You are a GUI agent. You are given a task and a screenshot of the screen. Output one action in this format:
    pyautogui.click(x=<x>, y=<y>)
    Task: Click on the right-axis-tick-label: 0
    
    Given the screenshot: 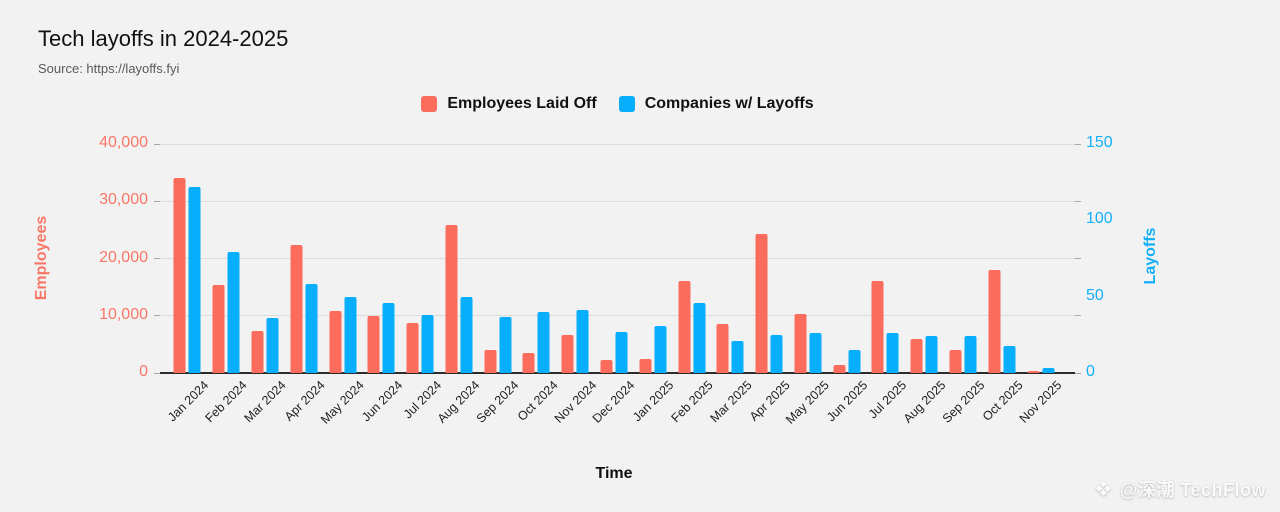 What is the action you would take?
    pyautogui.click(x=1090, y=371)
    